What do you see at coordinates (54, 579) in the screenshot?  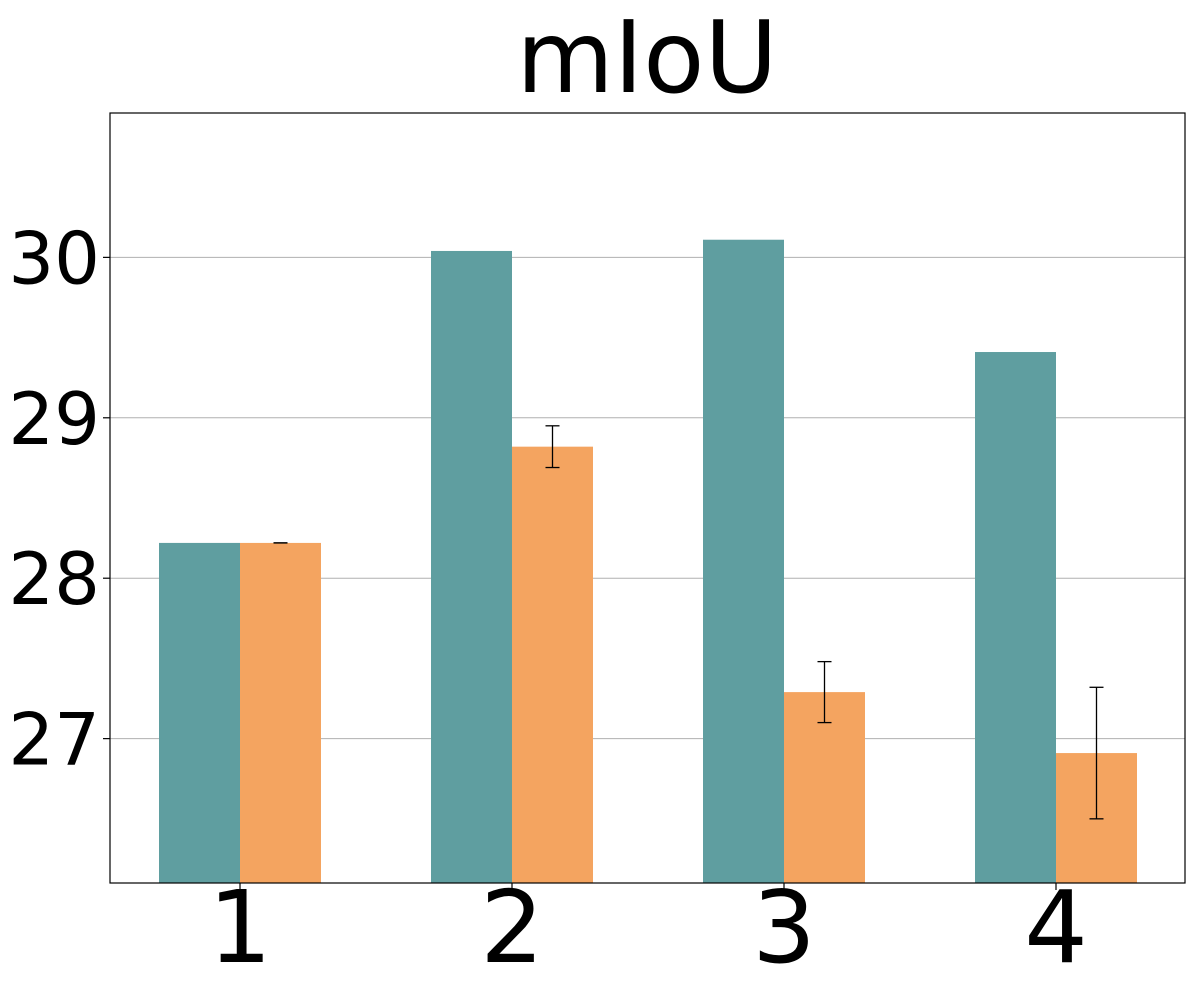 I see `y-tick-label: 28` at bounding box center [54, 579].